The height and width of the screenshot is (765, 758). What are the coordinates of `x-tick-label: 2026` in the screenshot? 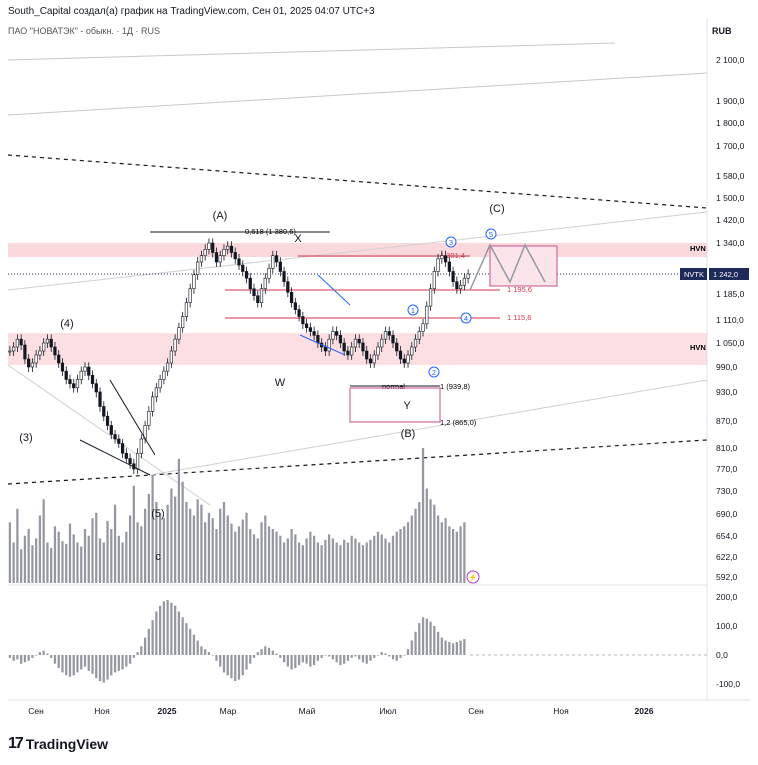 It's located at (644, 711).